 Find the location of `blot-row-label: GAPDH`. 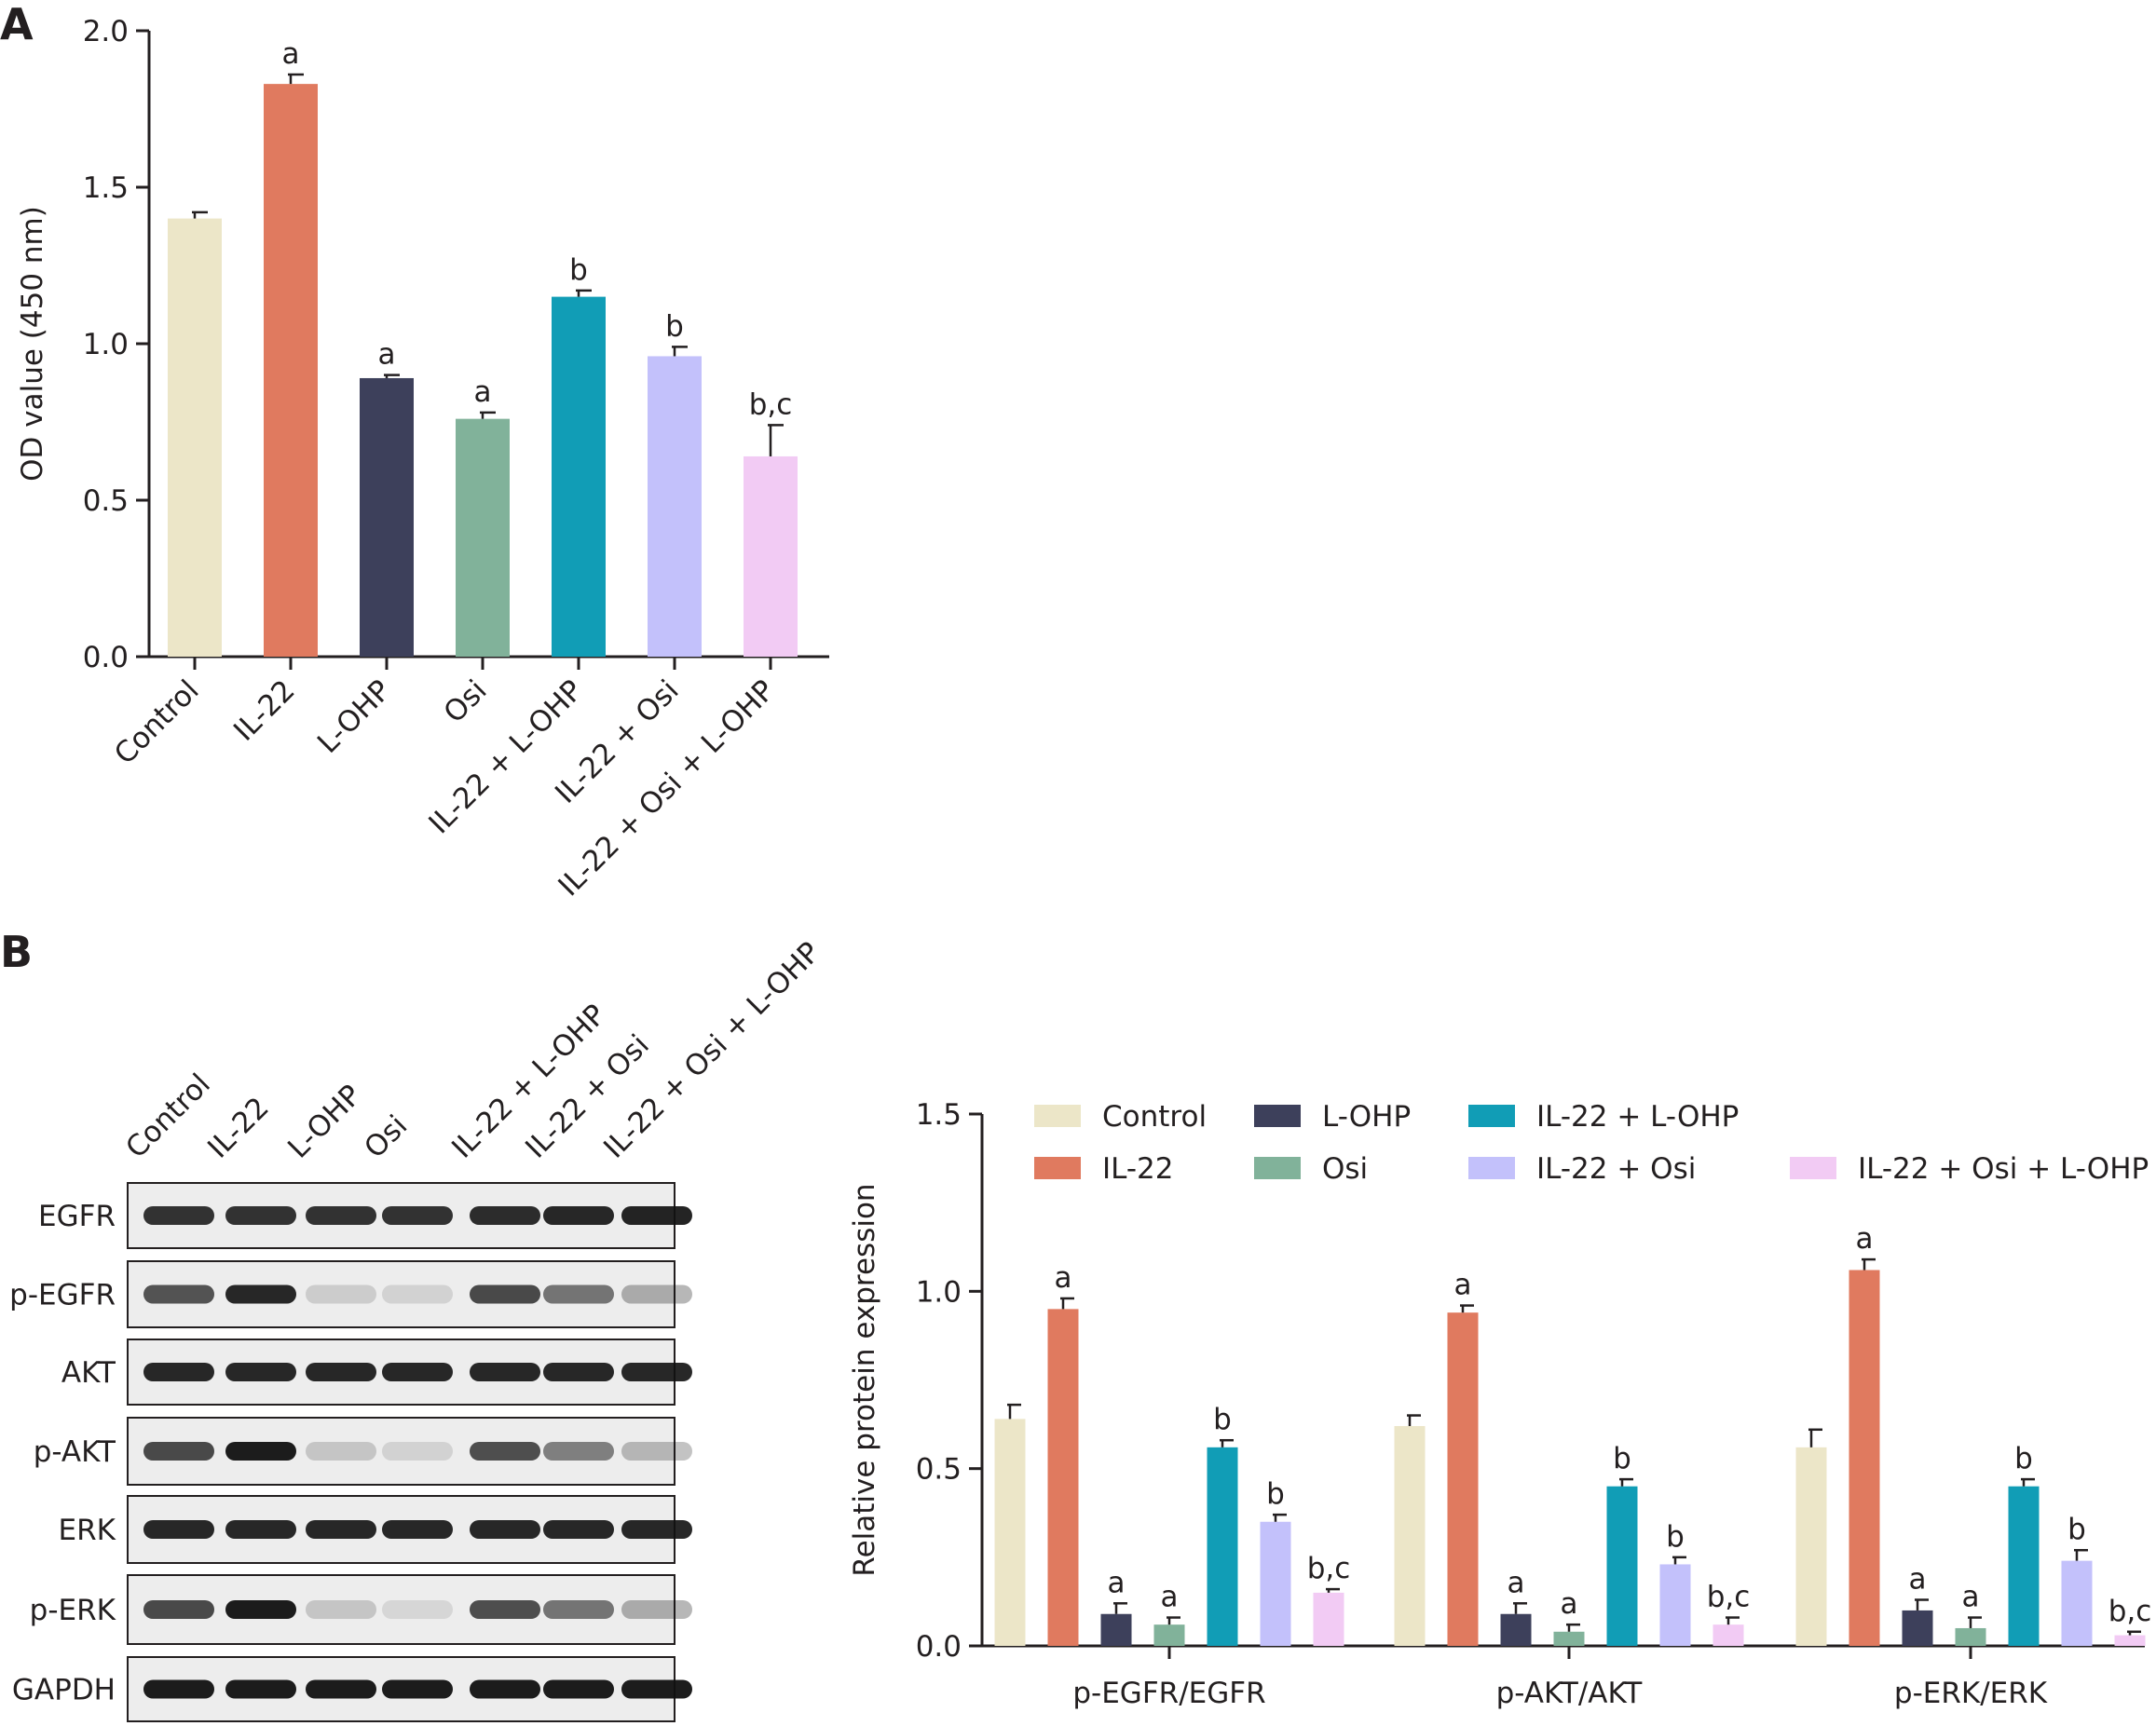

blot-row-label: GAPDH is located at coordinates (64, 1690).